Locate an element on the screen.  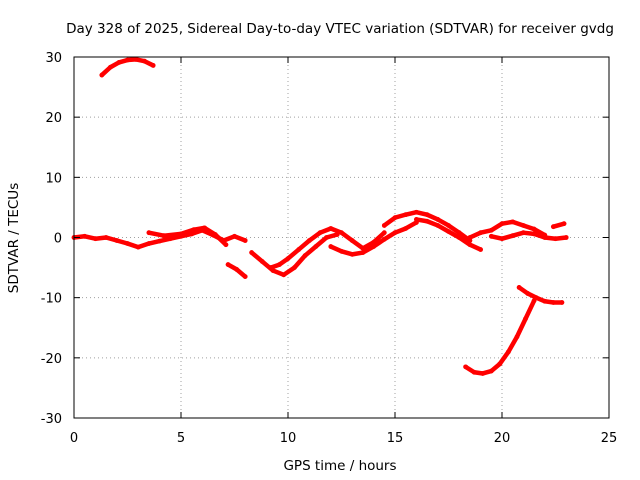
y-tick-label: 10 is located at coordinates (53, 178).